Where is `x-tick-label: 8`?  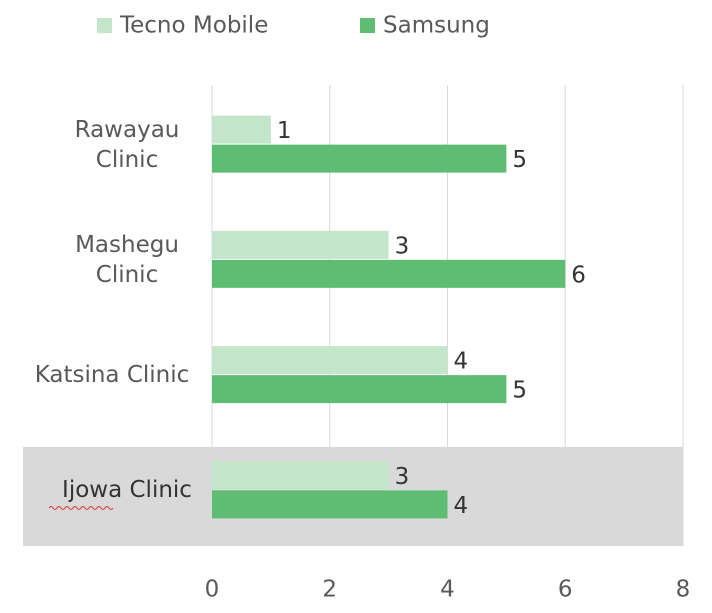 x-tick-label: 8 is located at coordinates (683, 590).